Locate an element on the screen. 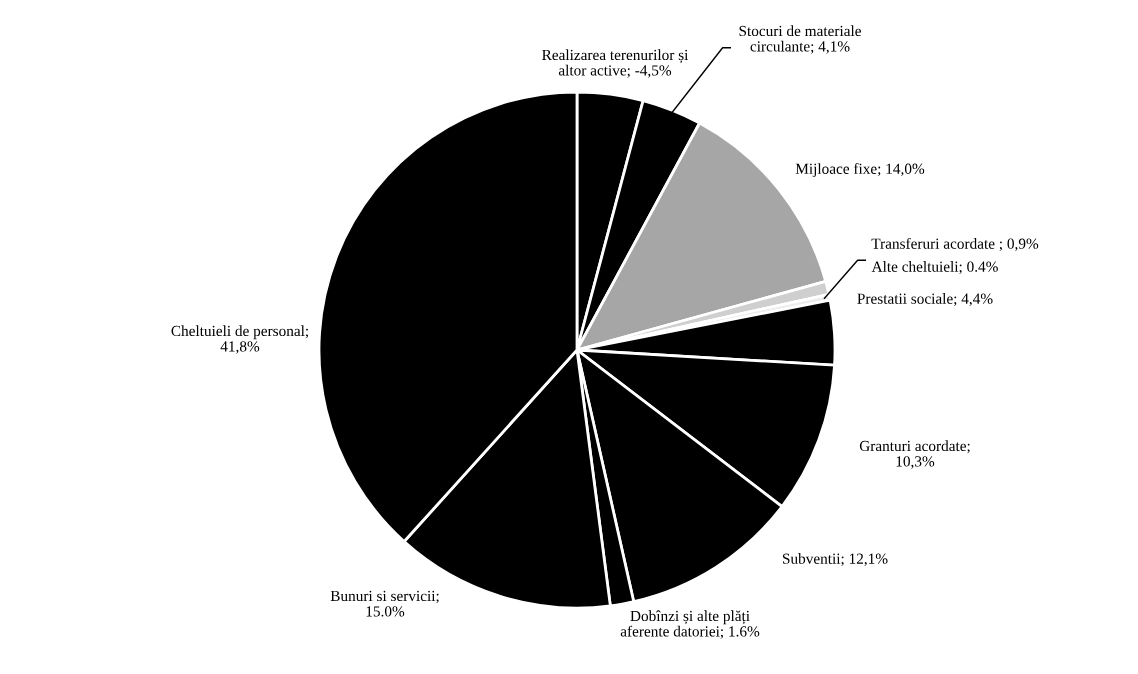  slice-label: Realizarea terenurilor și altor active; -4,5% is located at coordinates (615, 63).